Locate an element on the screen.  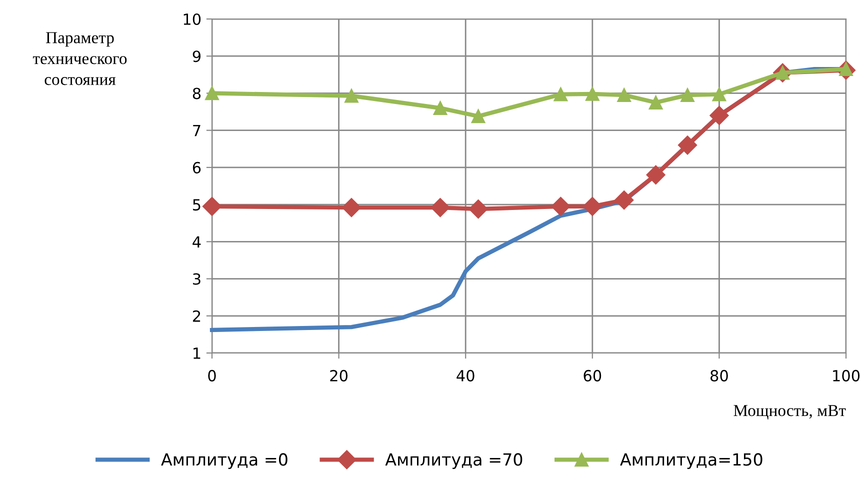
y-axis-title: Параметр технического состояния is located at coordinates (79, 59).